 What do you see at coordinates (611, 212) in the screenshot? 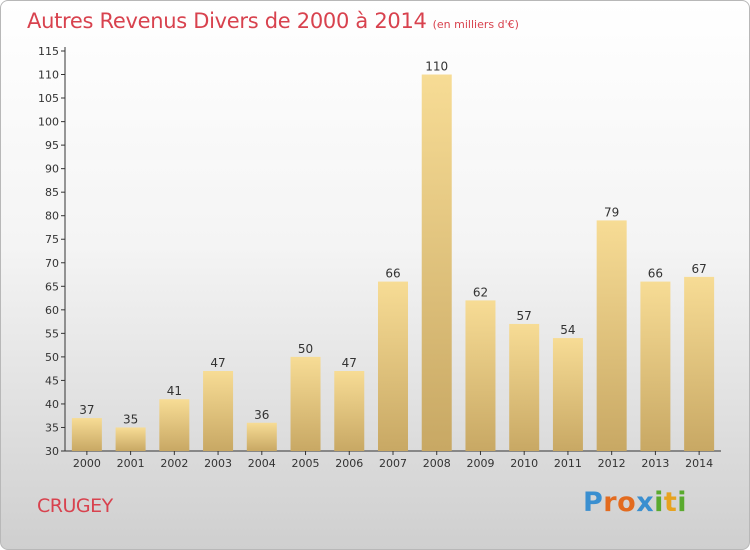
I see `data-label: 79` at bounding box center [611, 212].